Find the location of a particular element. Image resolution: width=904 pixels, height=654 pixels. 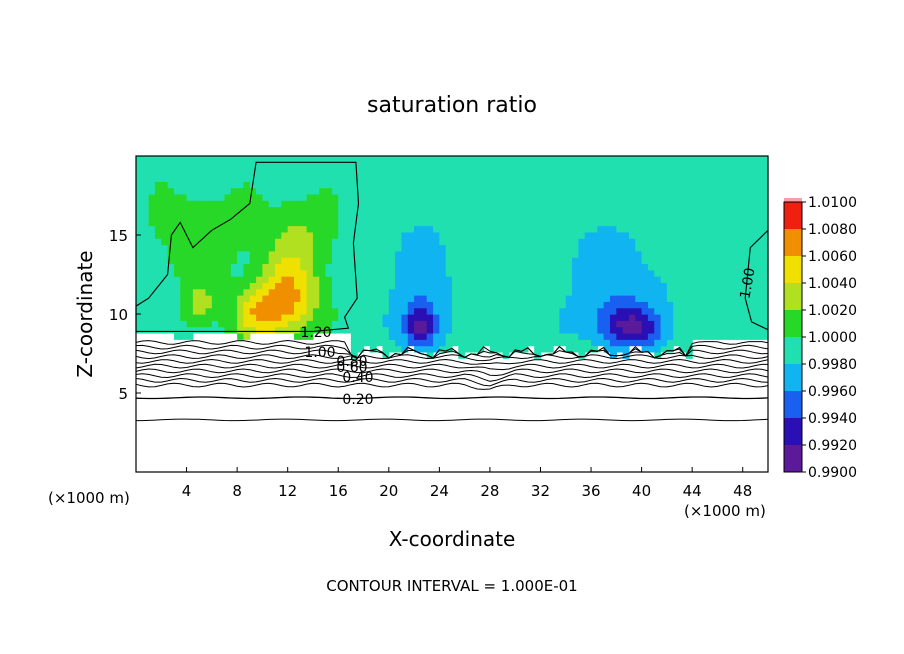

x-tick-label: 8 is located at coordinates (237, 491).